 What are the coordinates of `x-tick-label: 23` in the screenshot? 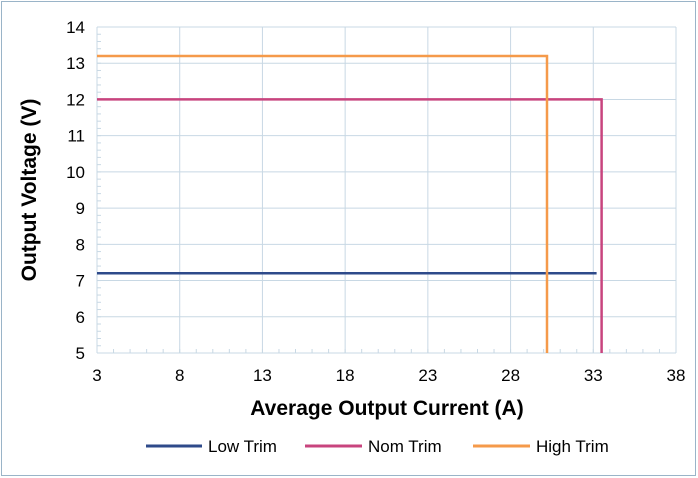 It's located at (427, 375).